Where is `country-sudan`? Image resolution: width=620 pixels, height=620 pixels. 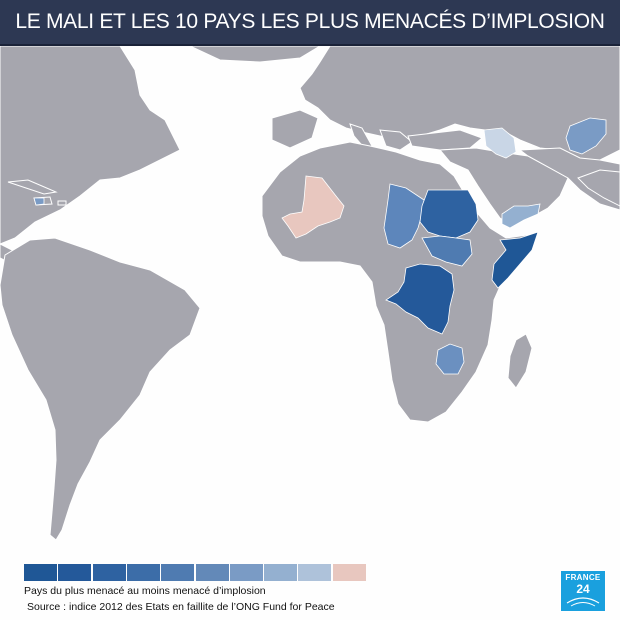 country-sudan is located at coordinates (449, 214).